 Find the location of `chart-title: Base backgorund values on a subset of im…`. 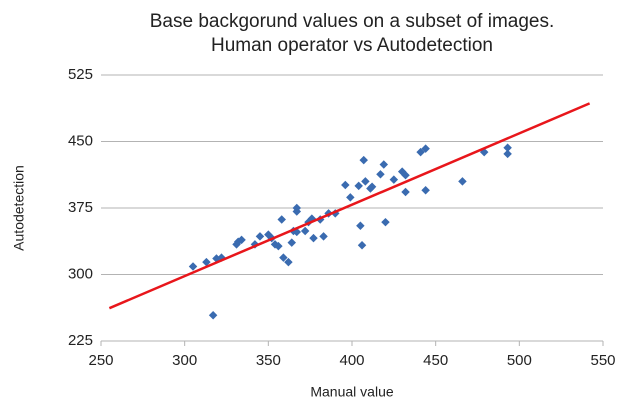

chart-title: Base backgorund values on a subset of im… is located at coordinates (352, 21).